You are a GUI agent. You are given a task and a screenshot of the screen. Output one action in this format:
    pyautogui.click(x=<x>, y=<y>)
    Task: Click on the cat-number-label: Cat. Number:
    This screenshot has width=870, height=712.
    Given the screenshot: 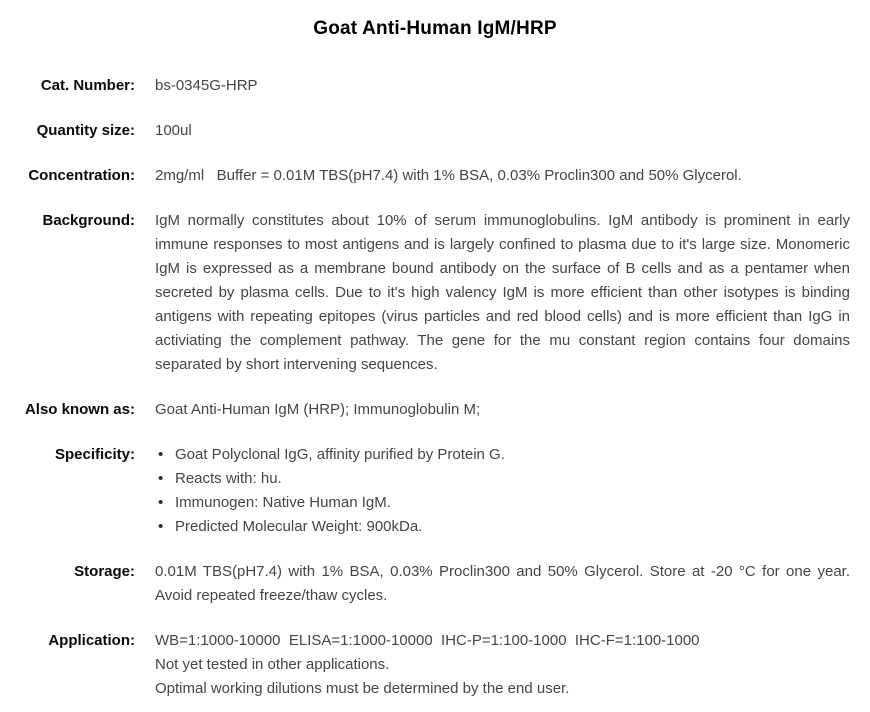 What is the action you would take?
    pyautogui.click(x=87, y=85)
    